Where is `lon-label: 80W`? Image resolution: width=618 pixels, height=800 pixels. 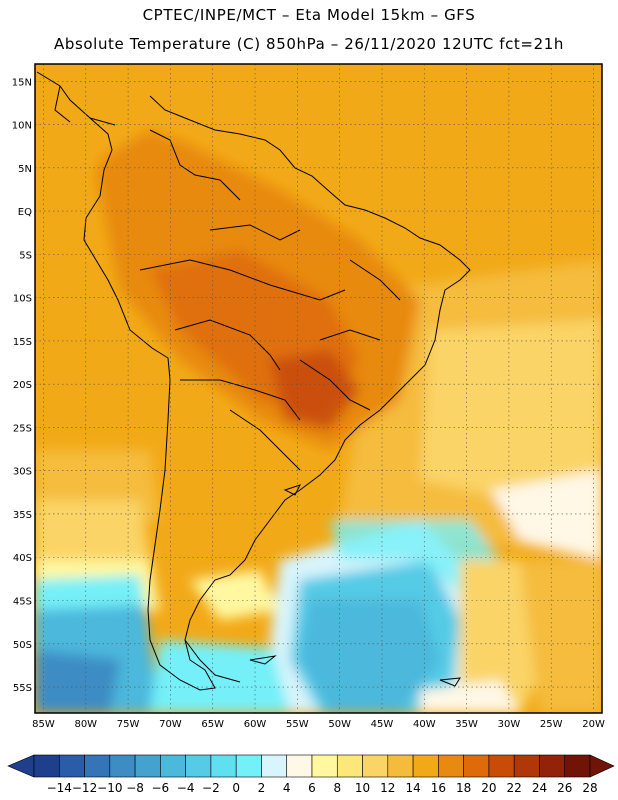 lon-label: 80W is located at coordinates (85, 724).